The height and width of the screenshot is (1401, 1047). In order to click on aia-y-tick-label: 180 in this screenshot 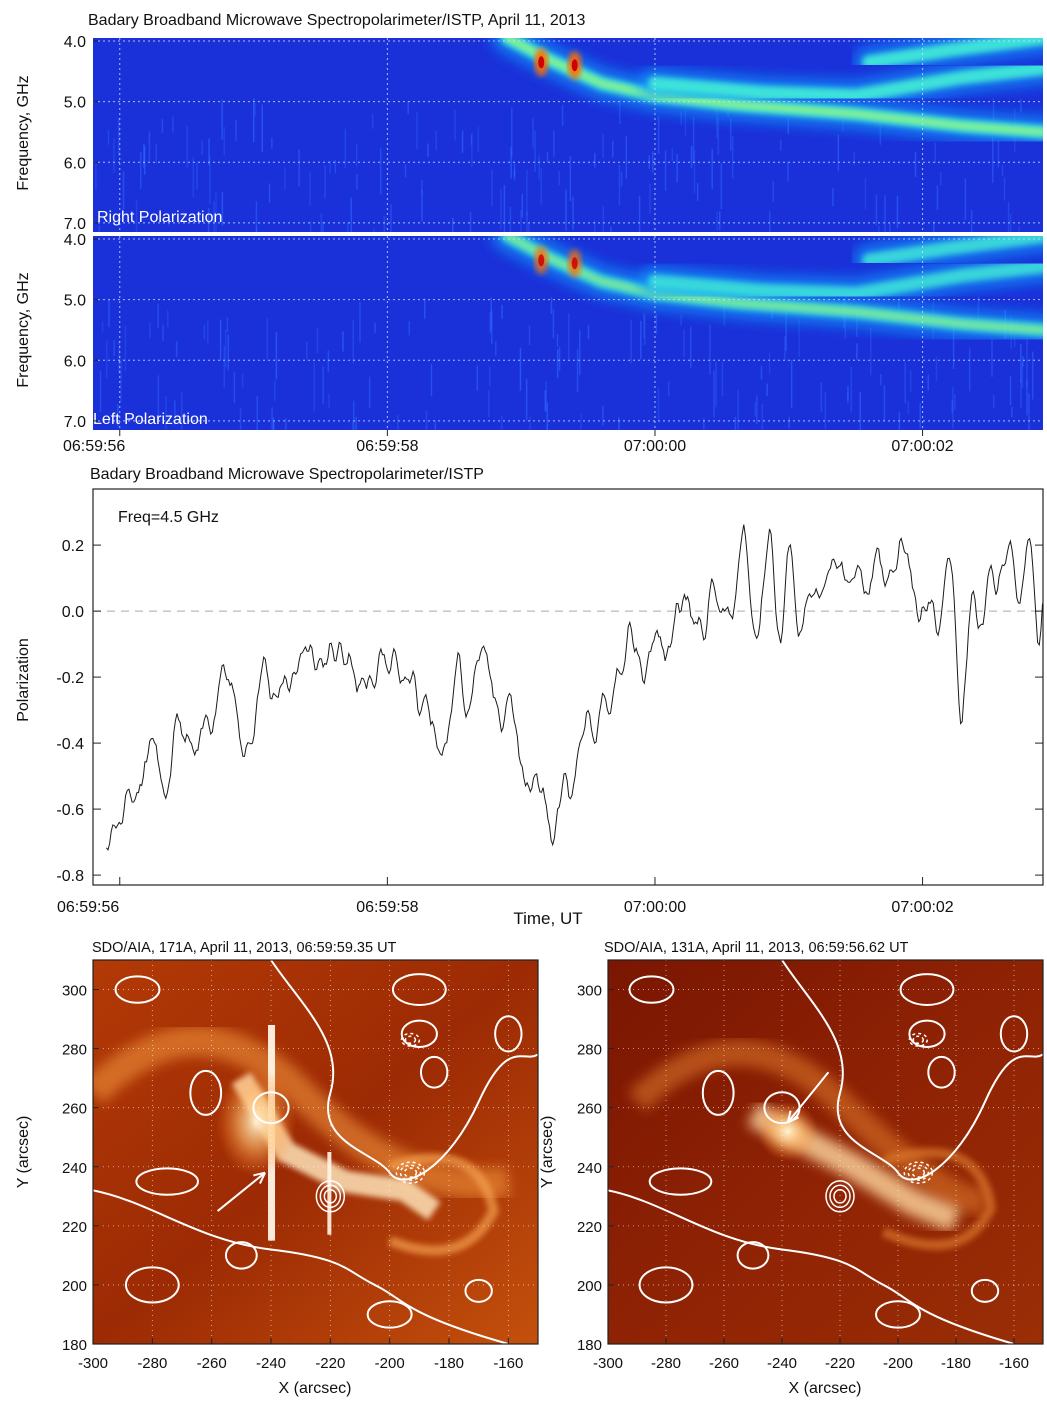, I will do `click(589, 1345)`.